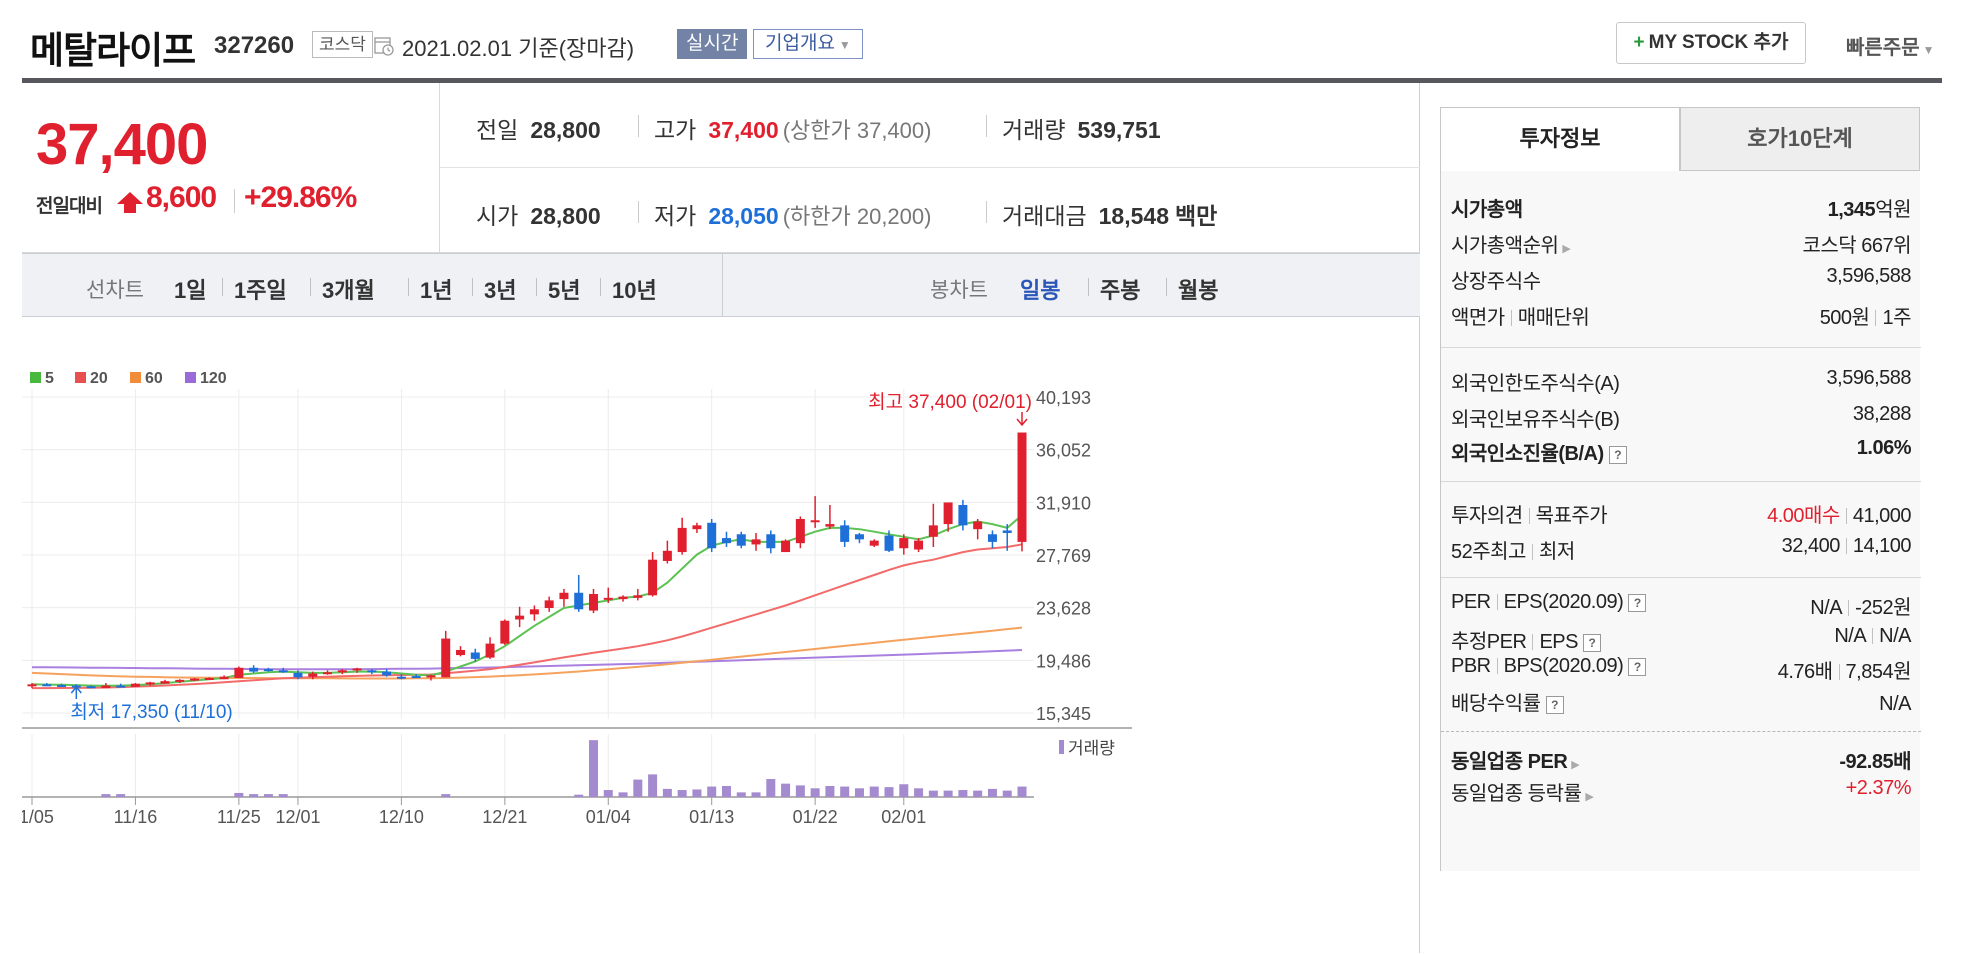  I want to click on period-1w: 1주일, so click(260, 290).